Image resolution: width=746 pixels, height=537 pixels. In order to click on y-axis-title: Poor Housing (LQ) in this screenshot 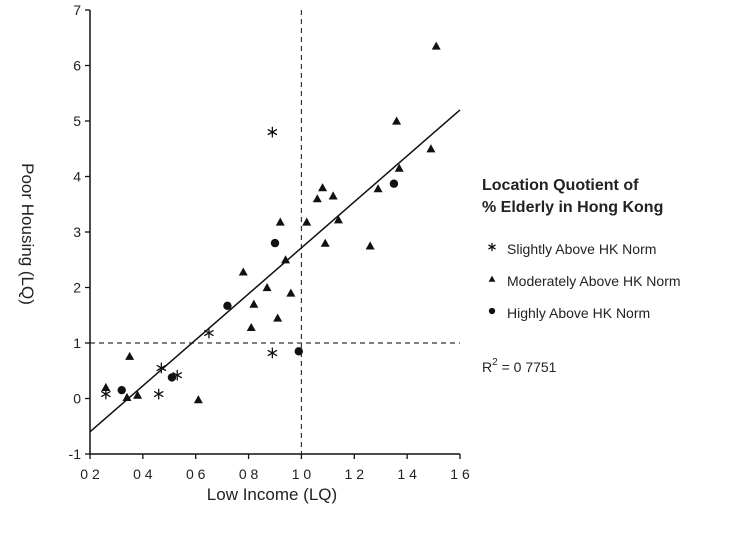, I will do `click(27, 234)`.